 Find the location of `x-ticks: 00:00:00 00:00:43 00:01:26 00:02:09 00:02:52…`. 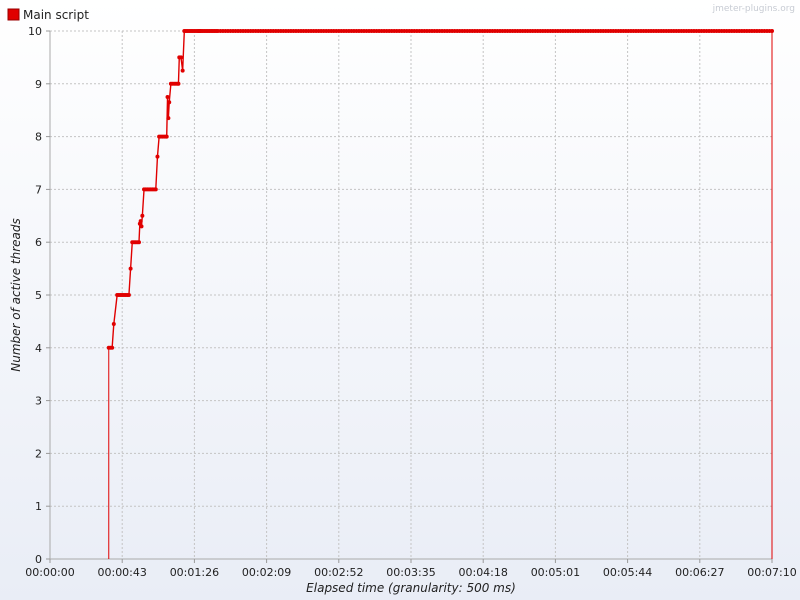

x-ticks: 00:00:00 00:00:43 00:01:26 00:02:09 00:02:52… is located at coordinates (411, 569).